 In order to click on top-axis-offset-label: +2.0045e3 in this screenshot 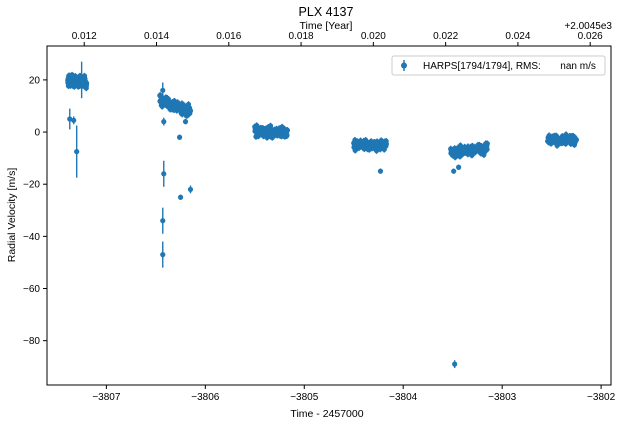, I will do `click(588, 26)`.